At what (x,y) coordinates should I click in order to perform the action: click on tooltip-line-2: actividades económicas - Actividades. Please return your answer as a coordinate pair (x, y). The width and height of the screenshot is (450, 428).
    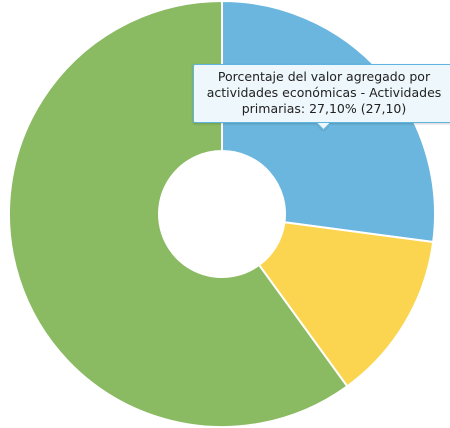
    Looking at the image, I should click on (324, 92).